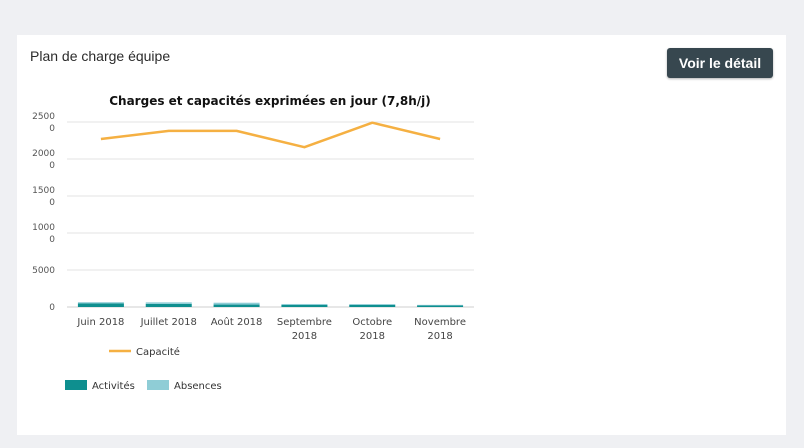  What do you see at coordinates (440, 329) in the screenshot?
I see `x-tick-label: Novembre 2018` at bounding box center [440, 329].